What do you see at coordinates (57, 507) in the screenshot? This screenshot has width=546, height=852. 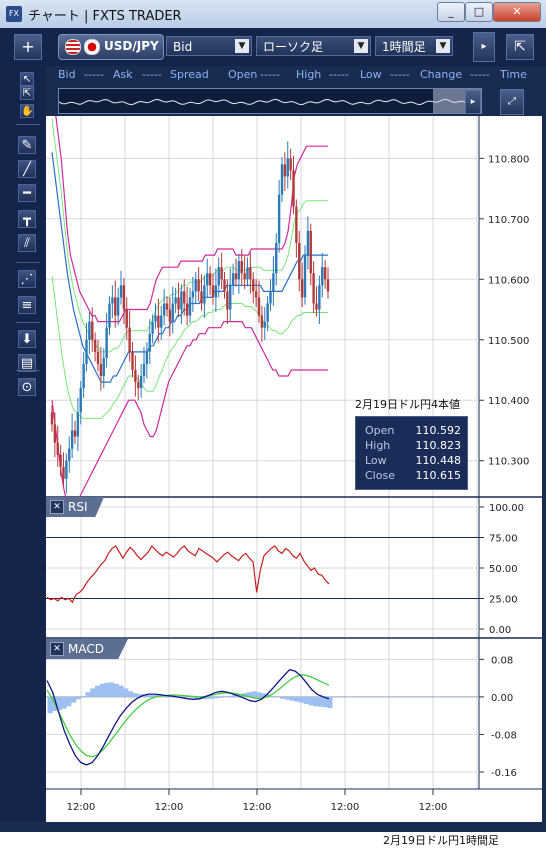 I see `rsi-close-button: ✕` at bounding box center [57, 507].